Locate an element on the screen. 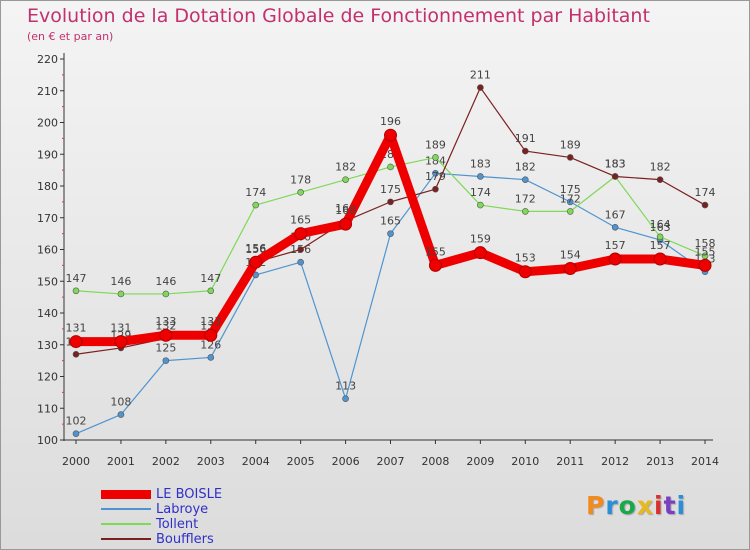 The height and width of the screenshot is (550, 750). y-tick-label: 220 is located at coordinates (47, 59).